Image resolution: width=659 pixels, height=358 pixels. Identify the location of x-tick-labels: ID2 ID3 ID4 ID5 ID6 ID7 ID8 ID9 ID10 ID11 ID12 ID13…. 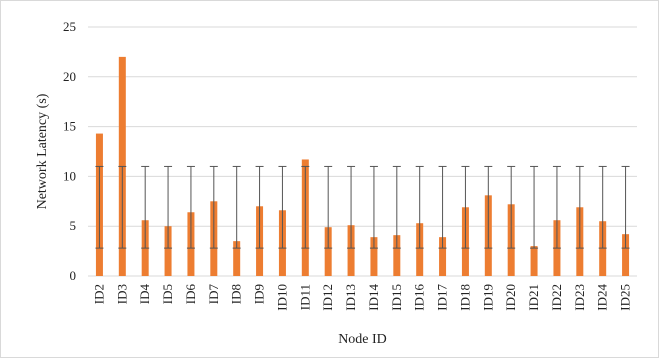
(361, 297).